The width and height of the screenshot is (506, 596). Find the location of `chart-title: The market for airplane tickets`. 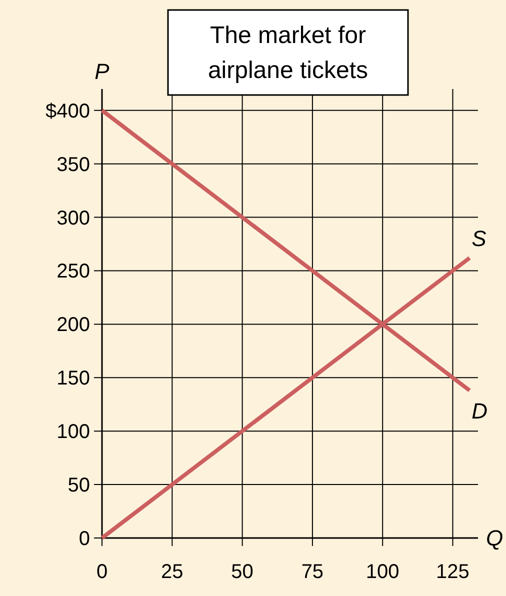

chart-title: The market for airplane tickets is located at coordinates (288, 53).